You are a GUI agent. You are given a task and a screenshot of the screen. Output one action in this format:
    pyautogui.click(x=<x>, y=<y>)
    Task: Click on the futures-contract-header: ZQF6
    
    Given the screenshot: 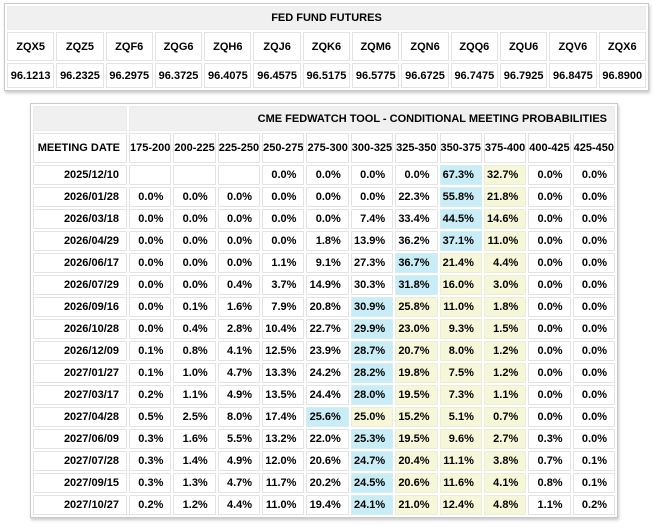 What is the action you would take?
    pyautogui.click(x=129, y=46)
    